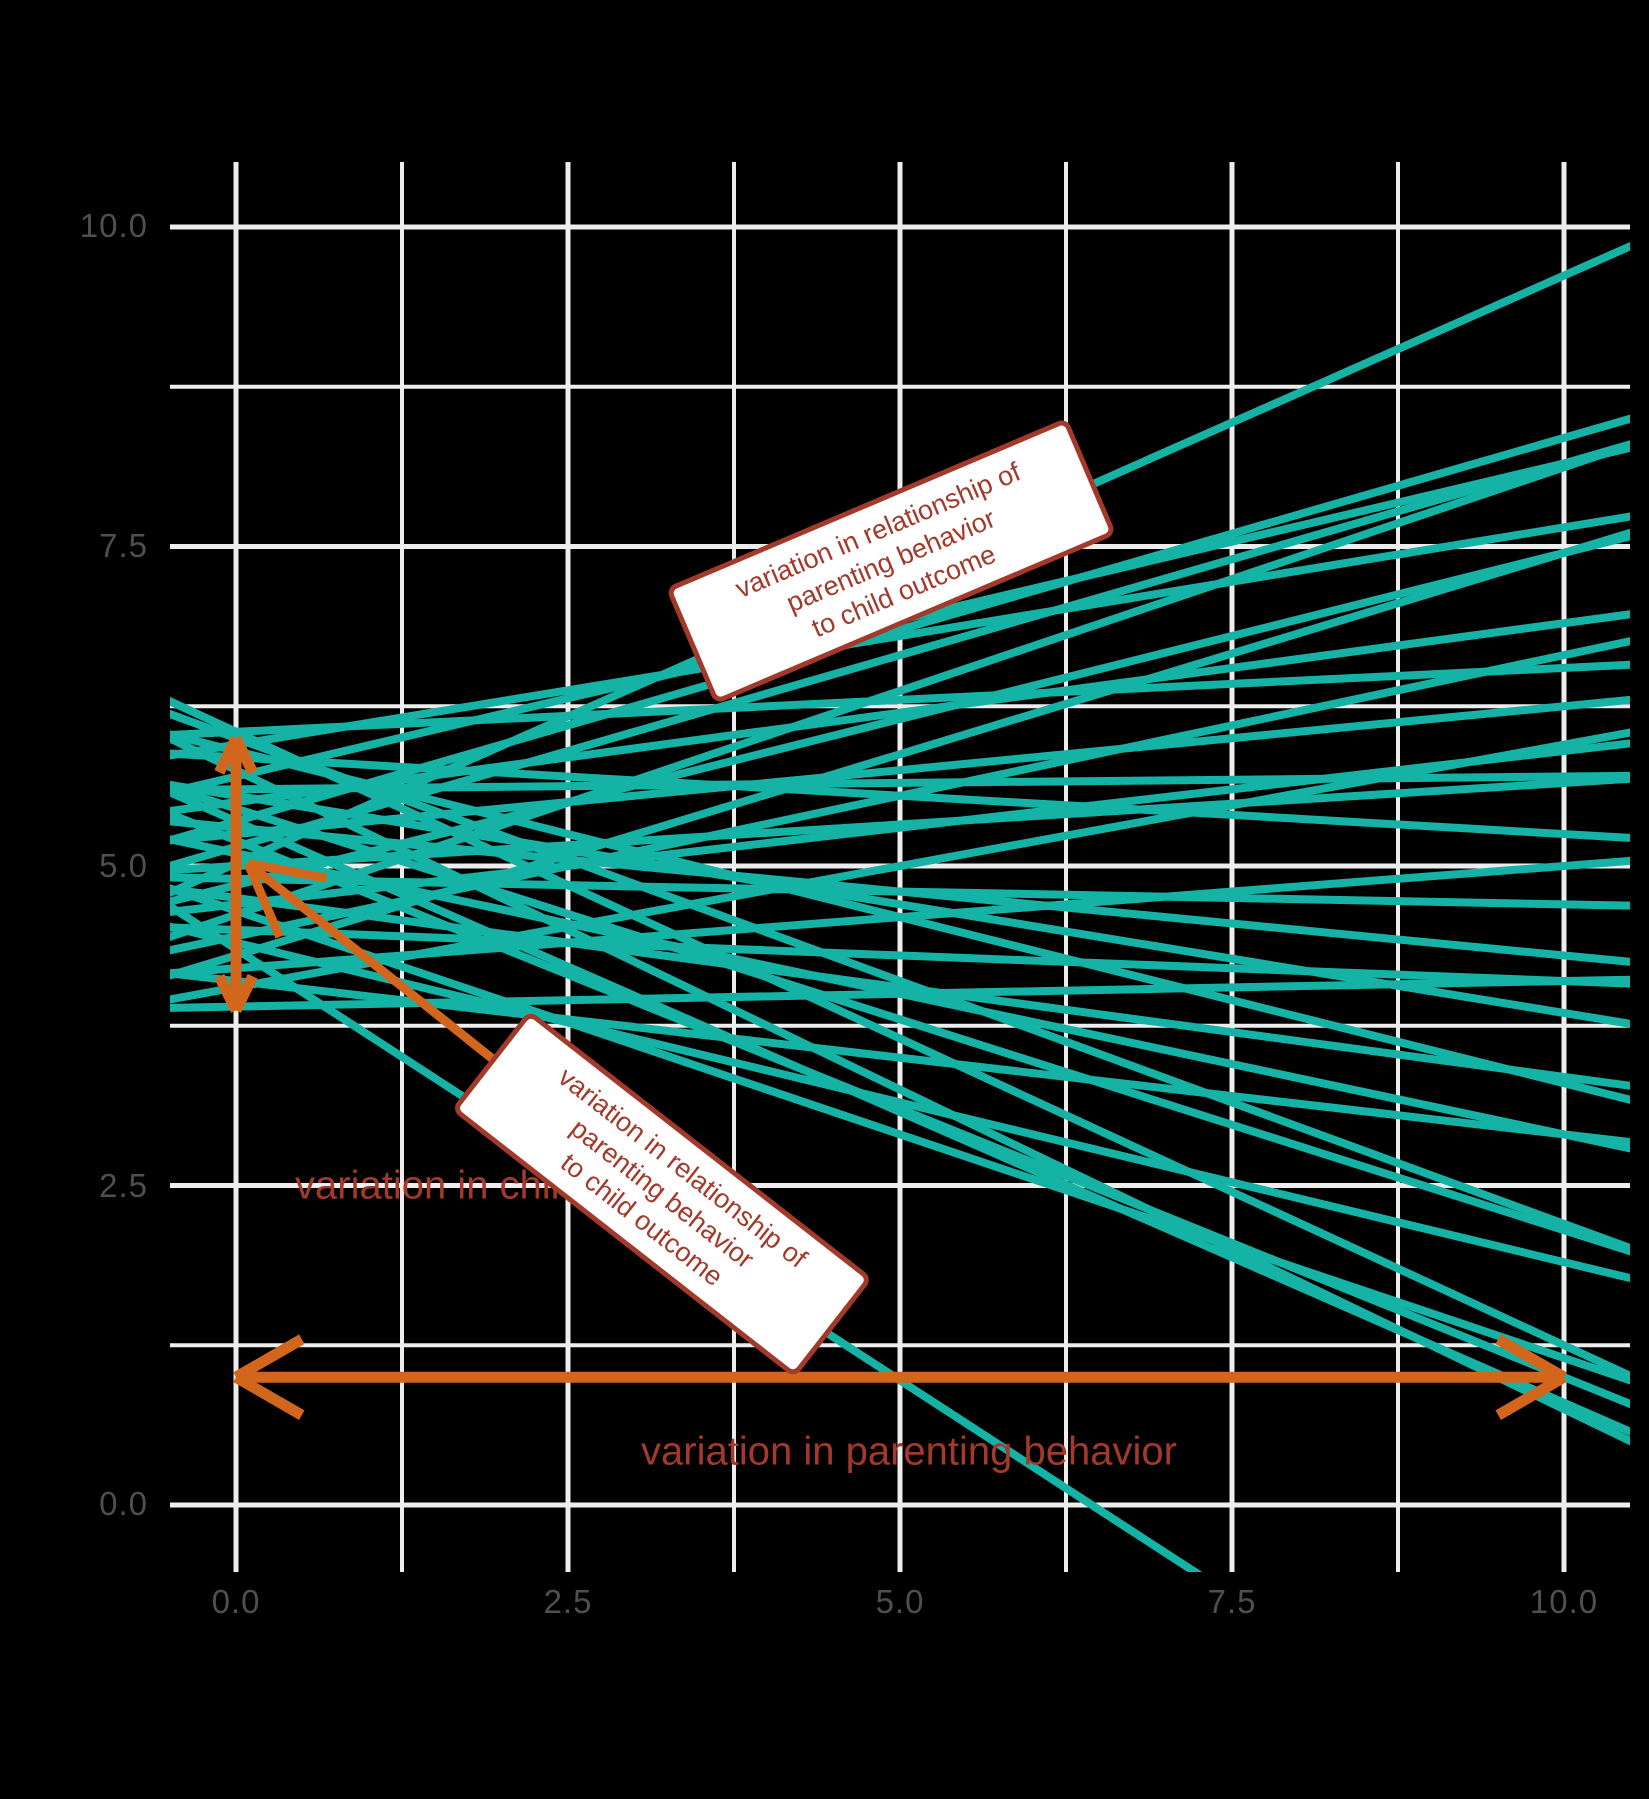 The width and height of the screenshot is (1649, 1799). I want to click on y-tick-10: 10.0, so click(113, 226).